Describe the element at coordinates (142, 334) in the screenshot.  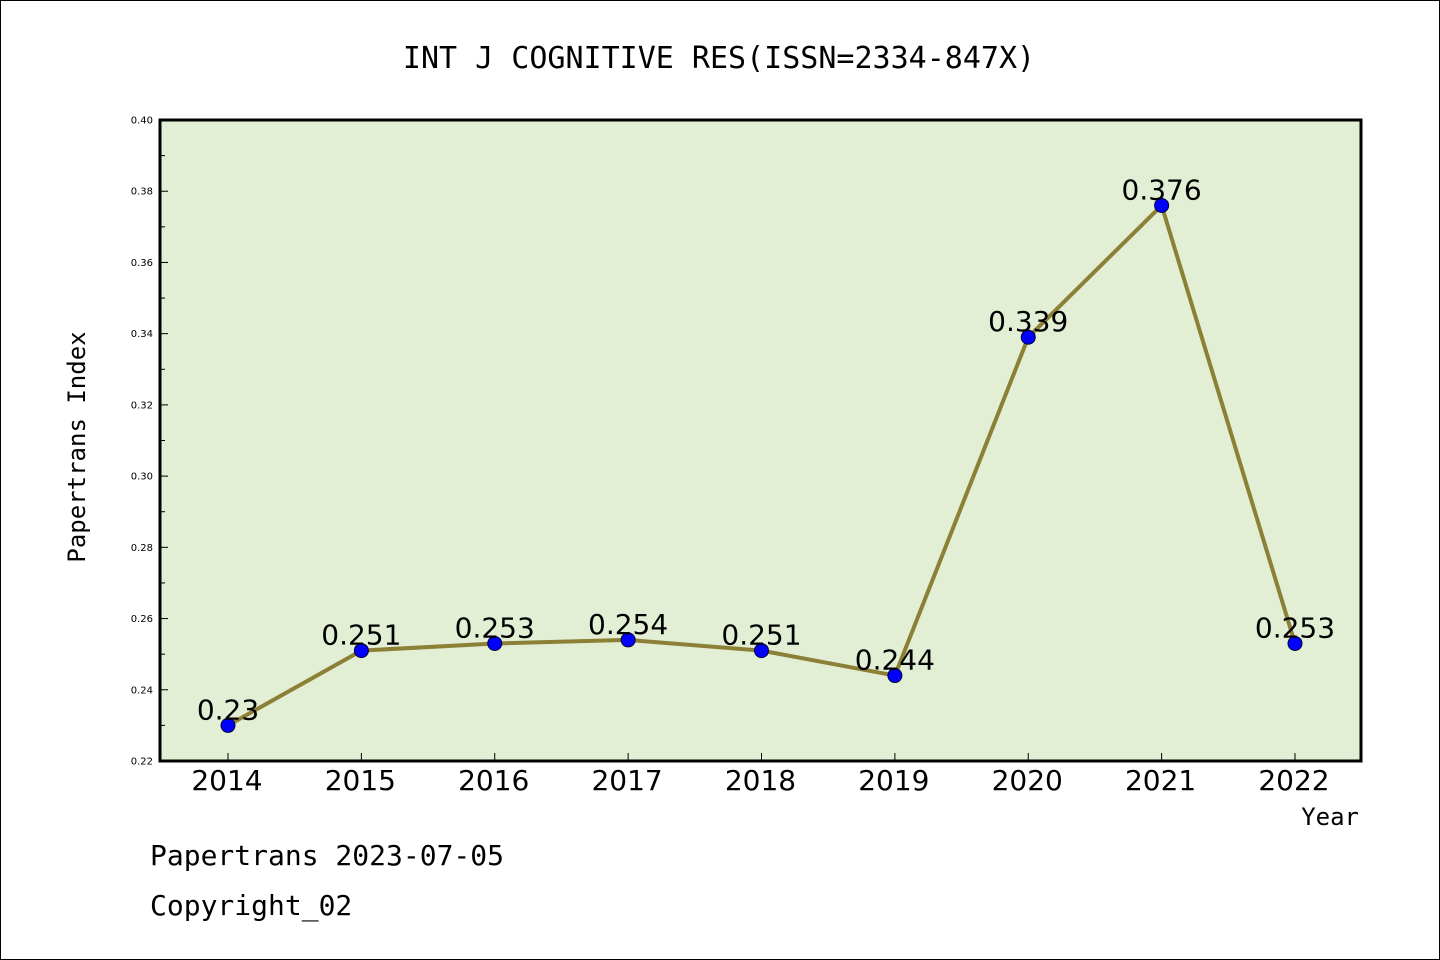
I see `y-tick-label: 0.34` at that location.